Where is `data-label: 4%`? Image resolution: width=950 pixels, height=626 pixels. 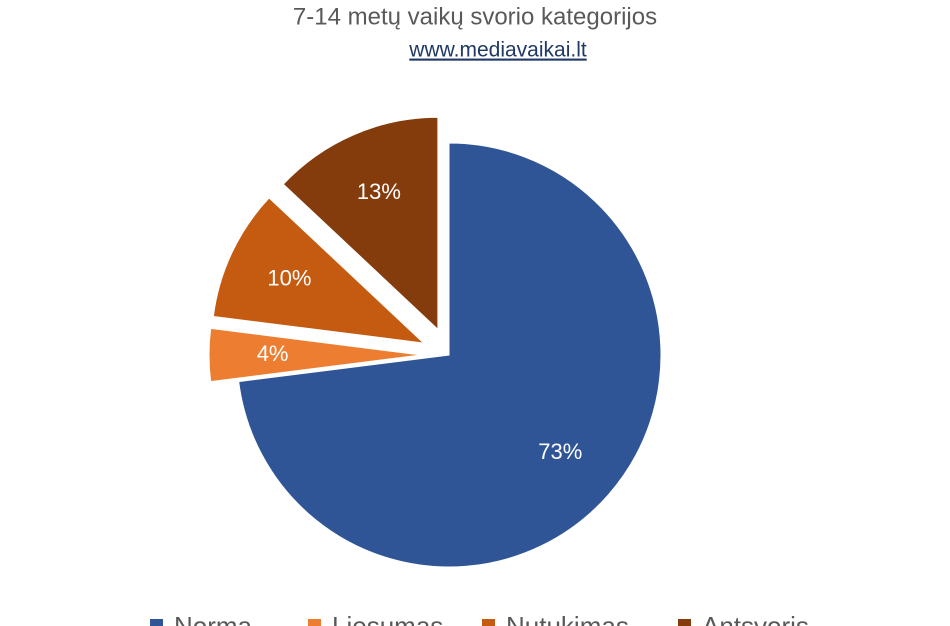
data-label: 4% is located at coordinates (273, 353).